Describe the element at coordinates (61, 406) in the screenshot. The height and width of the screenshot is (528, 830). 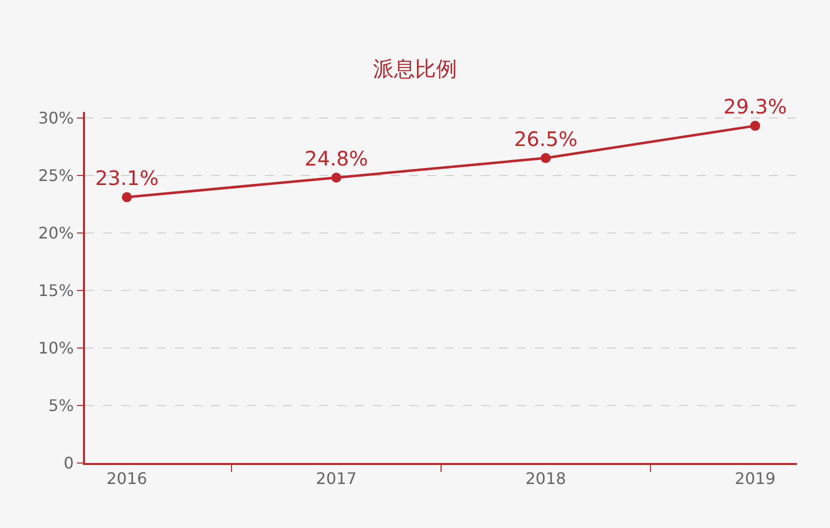
I see `y-tick-label: 5%` at that location.